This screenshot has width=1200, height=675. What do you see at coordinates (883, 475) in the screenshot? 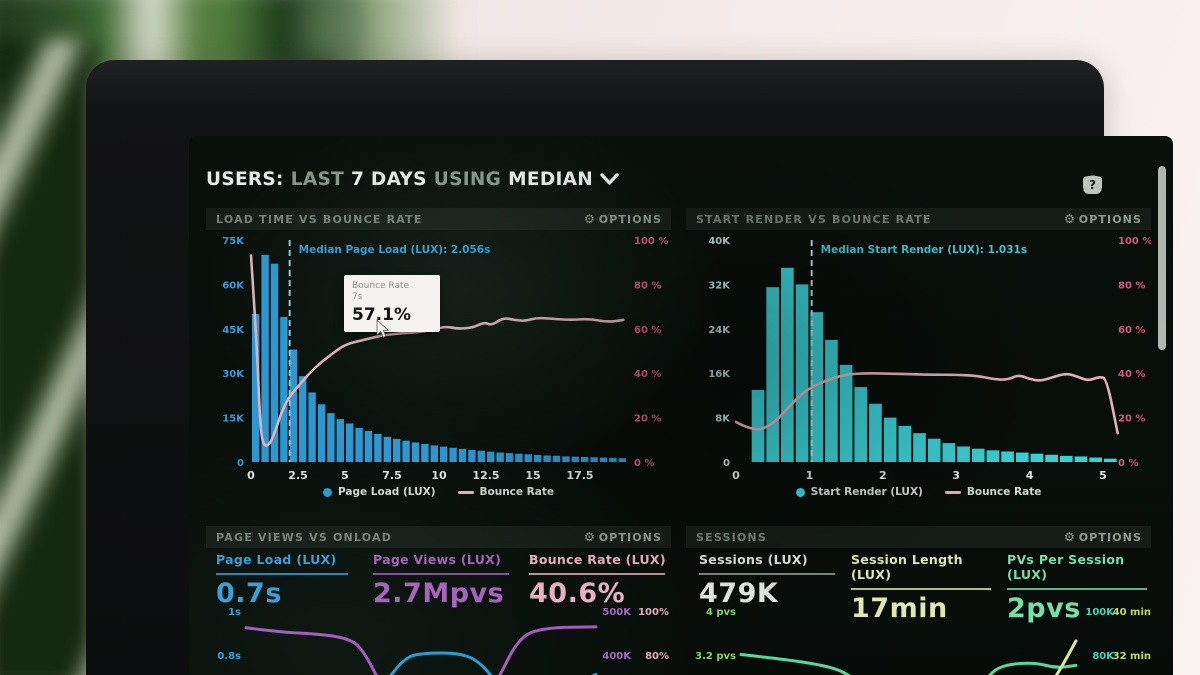
I see `svg-text: 2` at bounding box center [883, 475].